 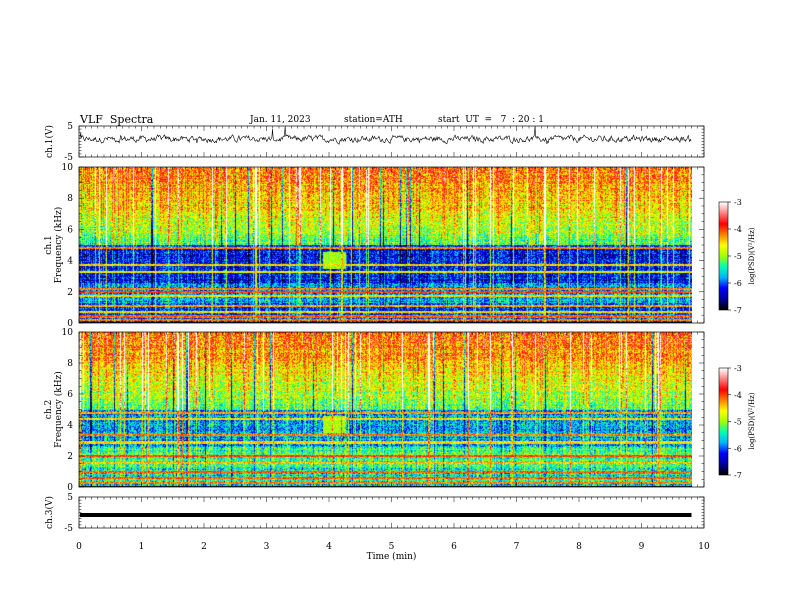 What do you see at coordinates (454, 547) in the screenshot?
I see `x-tick-label: 6` at bounding box center [454, 547].